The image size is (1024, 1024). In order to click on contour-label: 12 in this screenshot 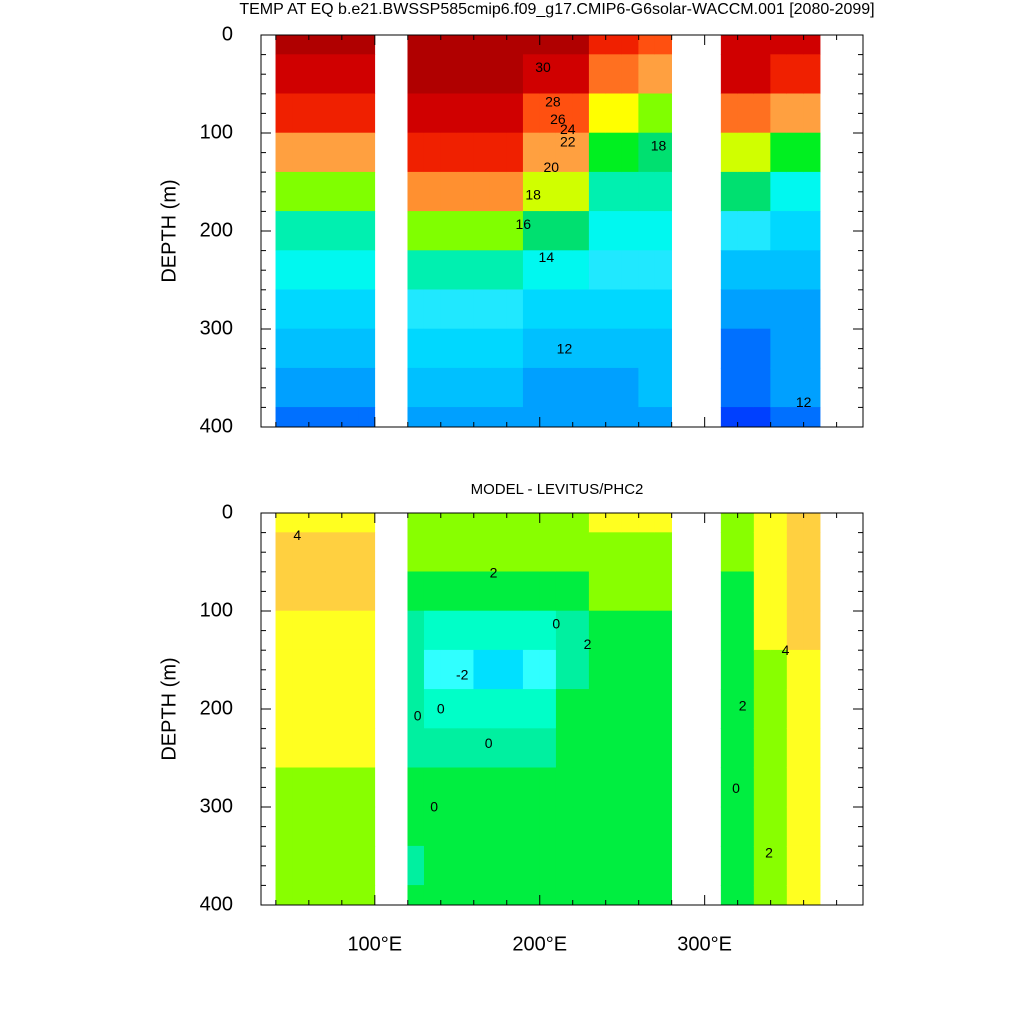, I will do `click(565, 348)`.